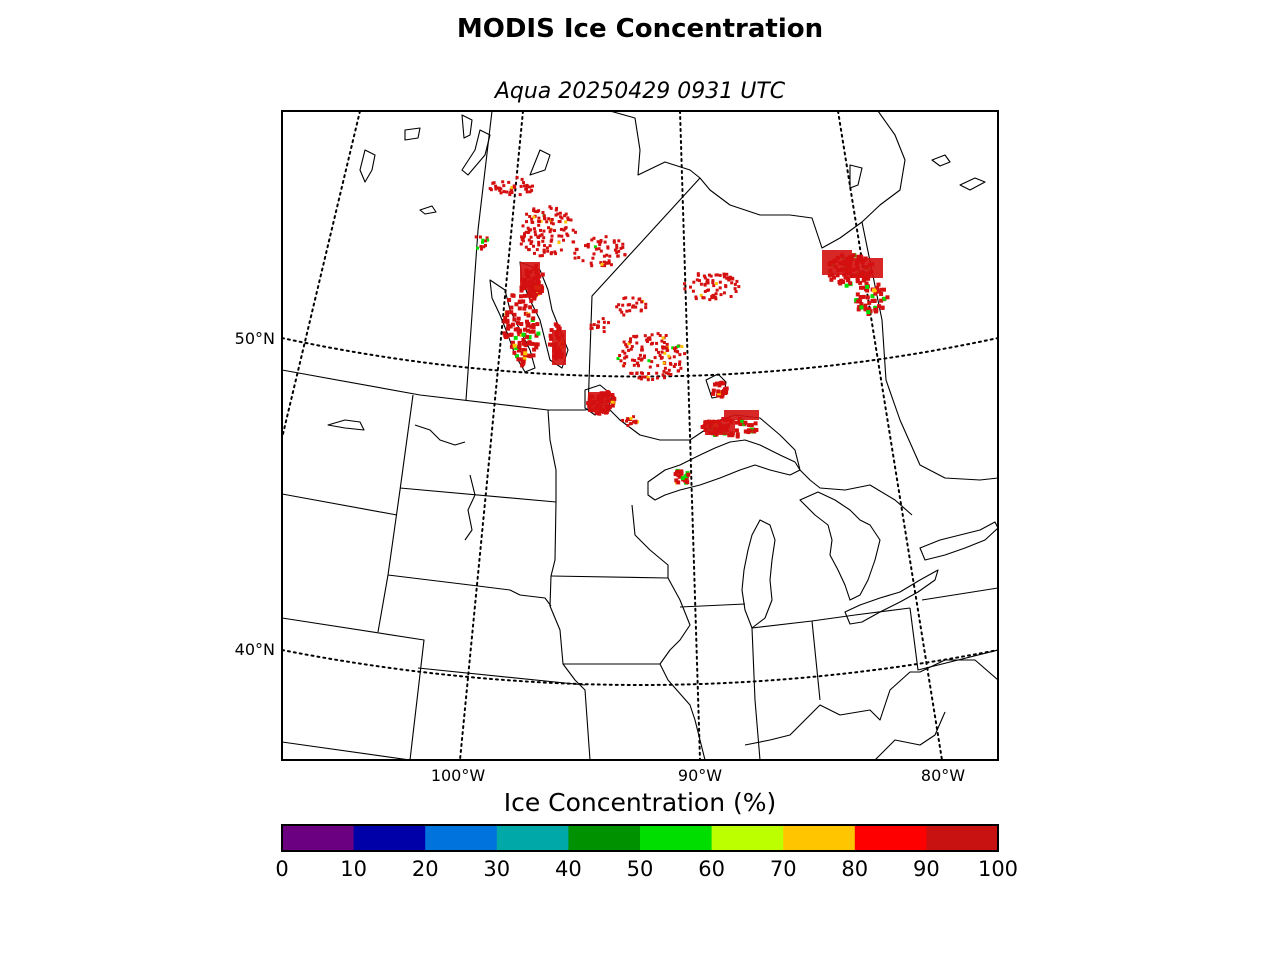 The width and height of the screenshot is (1280, 960). What do you see at coordinates (640, 29) in the screenshot?
I see `map-title: MODIS Ice Concentration` at bounding box center [640, 29].